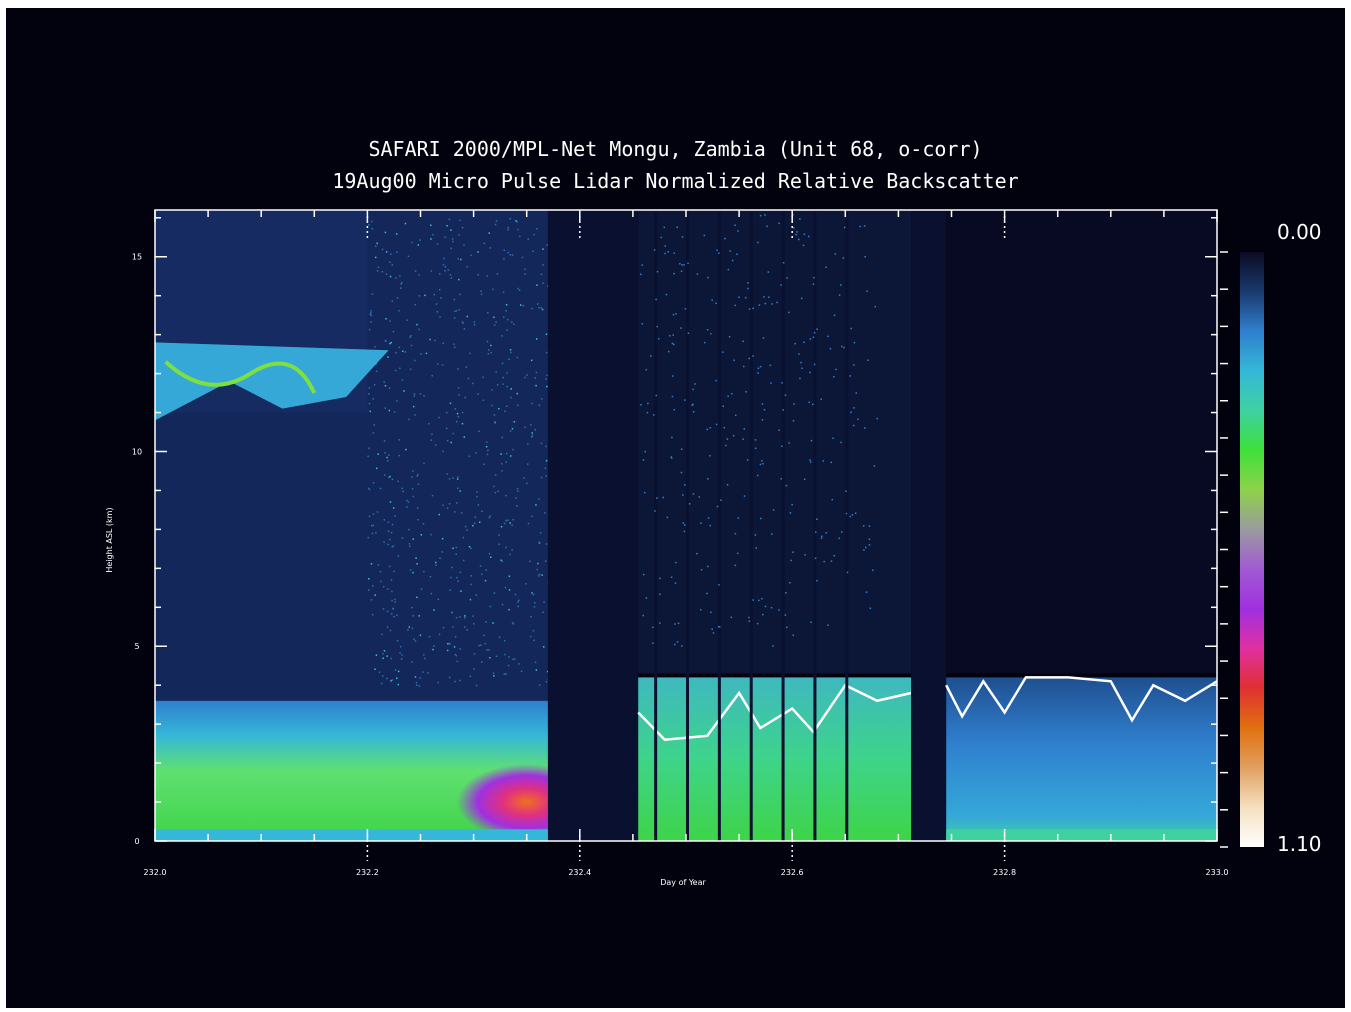 Image resolution: width=1351 pixels, height=1012 pixels. Describe the element at coordinates (1081, 835) in the screenshot. I see `segment-3-surface-layer` at that location.